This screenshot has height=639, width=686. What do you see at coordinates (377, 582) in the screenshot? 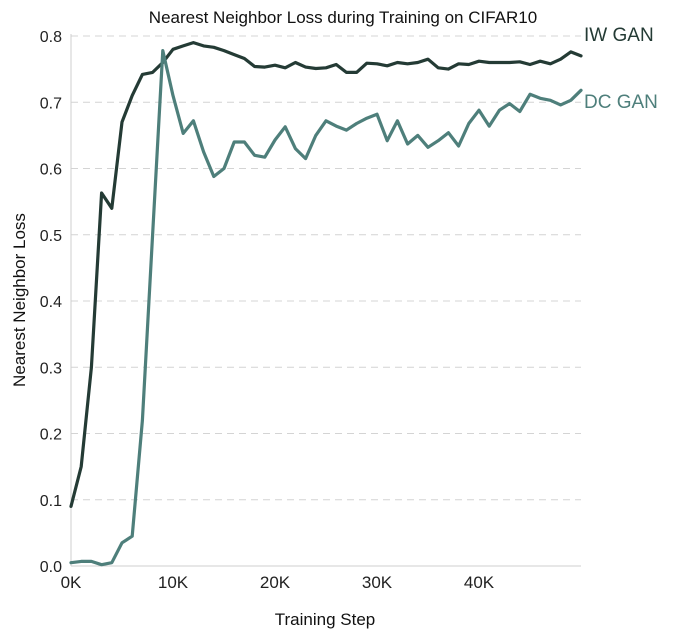
I see `x-tick-label: 30K` at bounding box center [377, 582].